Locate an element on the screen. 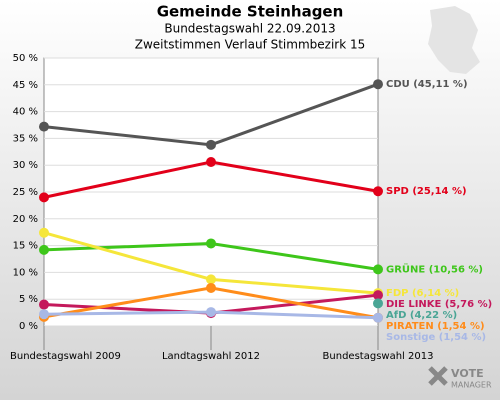  x-tick-label: Landtagswahl 2012 is located at coordinates (211, 356).